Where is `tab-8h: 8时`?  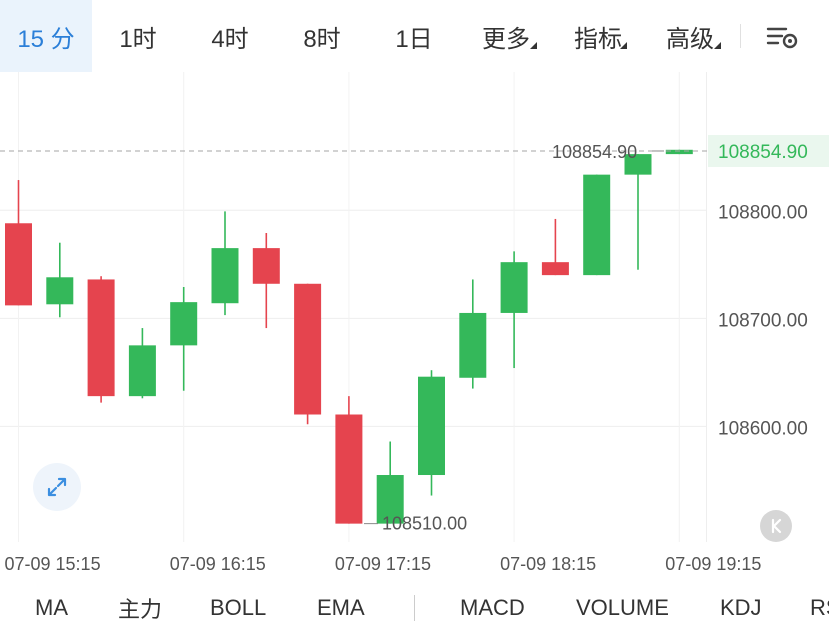
tab-8h: 8时 is located at coordinates (322, 36).